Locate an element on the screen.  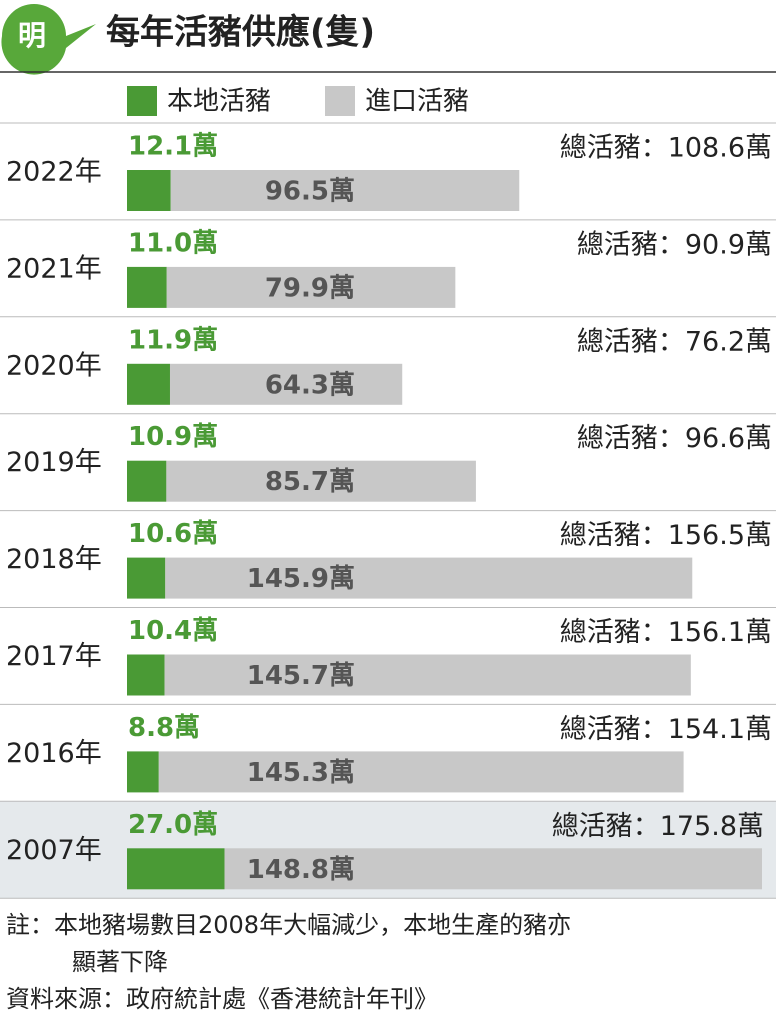
value-label-imported: 85.7萬 is located at coordinates (310, 482).